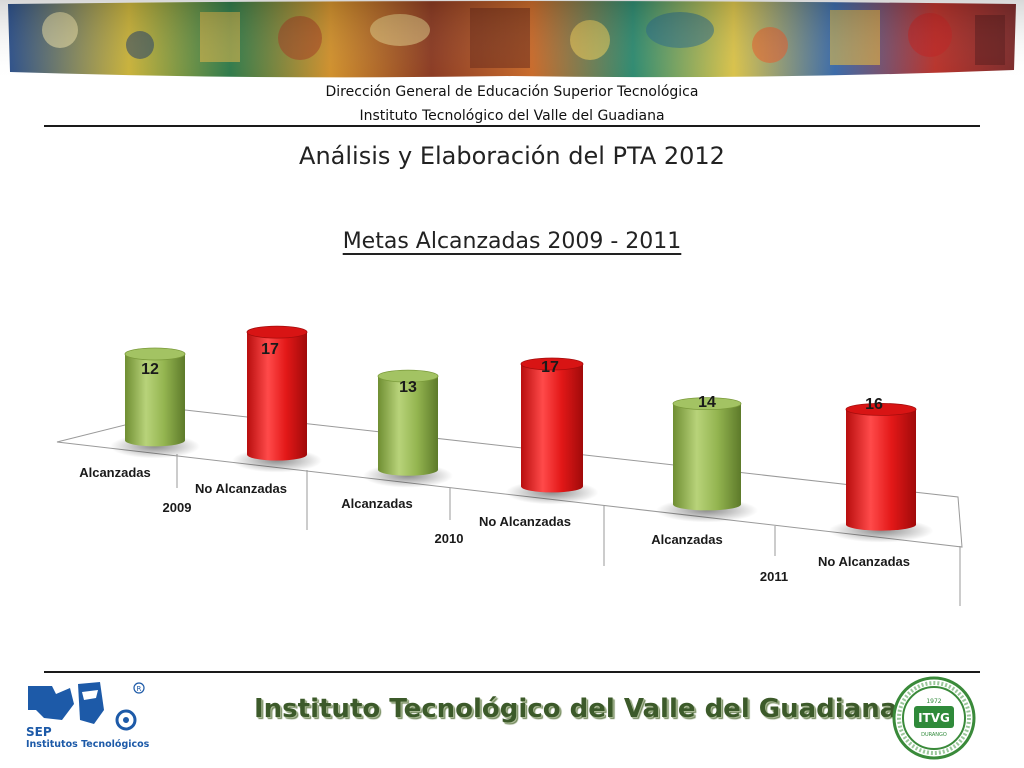 This screenshot has width=1024, height=768. Describe the element at coordinates (177, 507) in the screenshot. I see `group-year-label: 2009` at that location.